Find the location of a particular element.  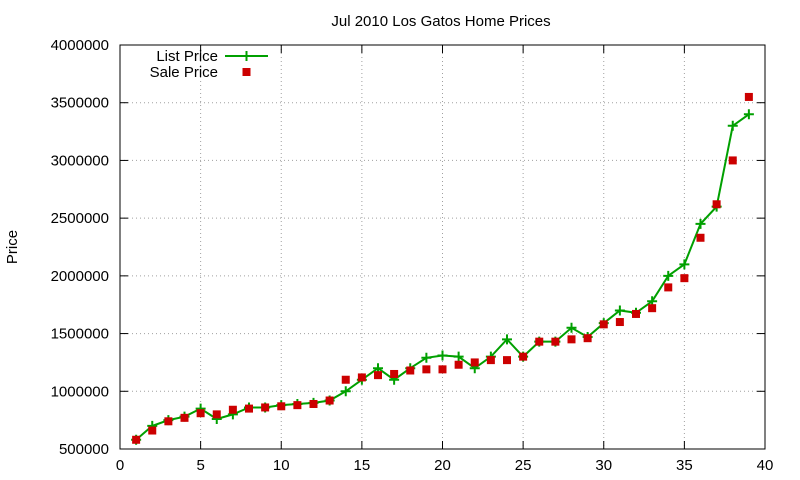

x-tick-label: 10 is located at coordinates (281, 465).